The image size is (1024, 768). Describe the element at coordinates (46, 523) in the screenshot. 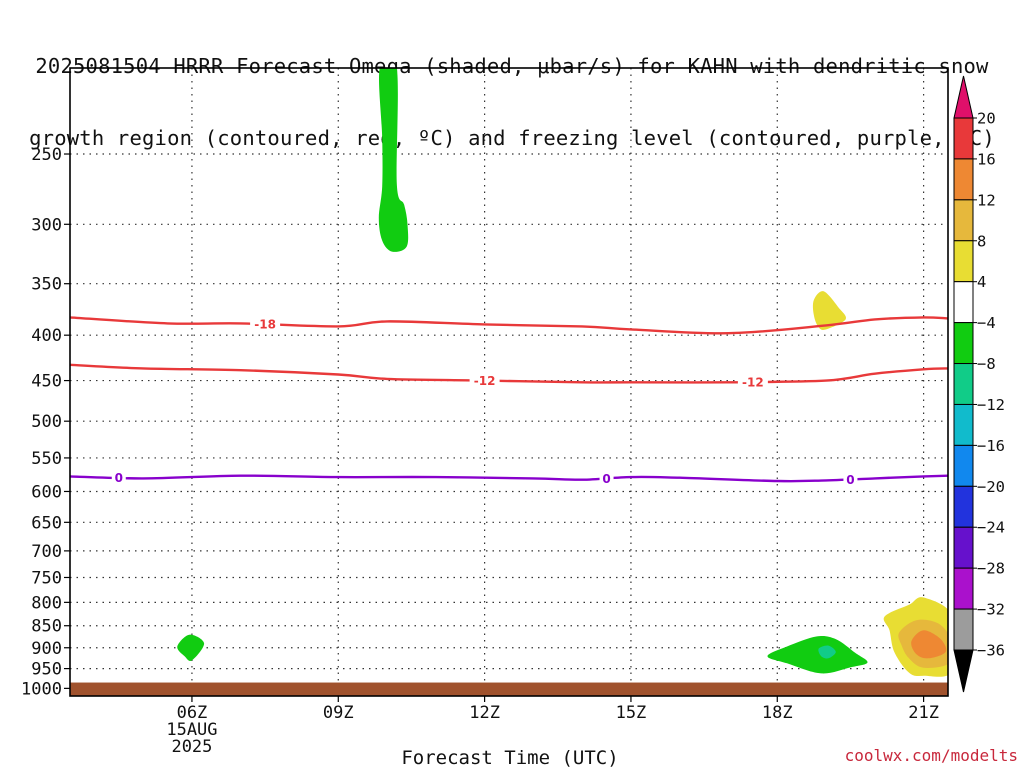

I see `y-tick-label: 650` at that location.